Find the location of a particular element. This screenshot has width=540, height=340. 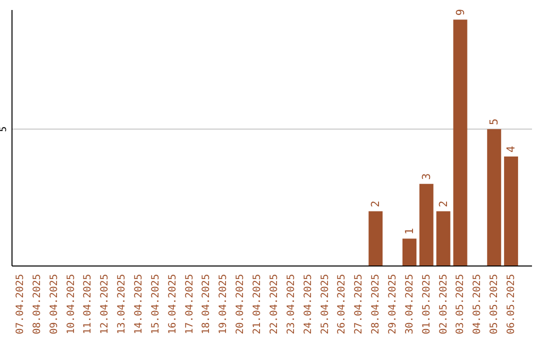

x-tick-label: 26.04.2025 is located at coordinates (342, 304).